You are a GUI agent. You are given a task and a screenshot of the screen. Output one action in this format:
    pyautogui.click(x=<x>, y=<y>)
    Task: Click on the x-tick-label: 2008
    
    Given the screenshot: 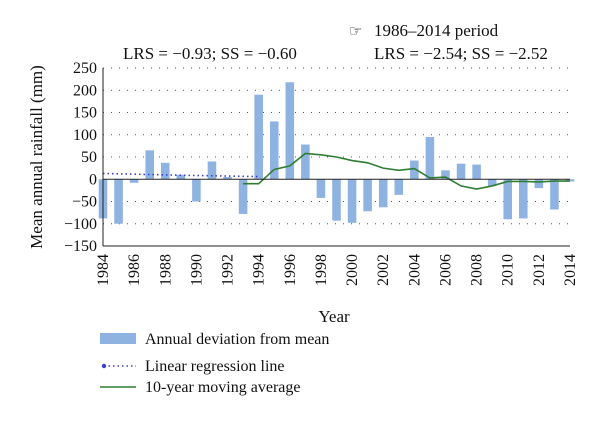 What is the action you would take?
    pyautogui.click(x=477, y=270)
    